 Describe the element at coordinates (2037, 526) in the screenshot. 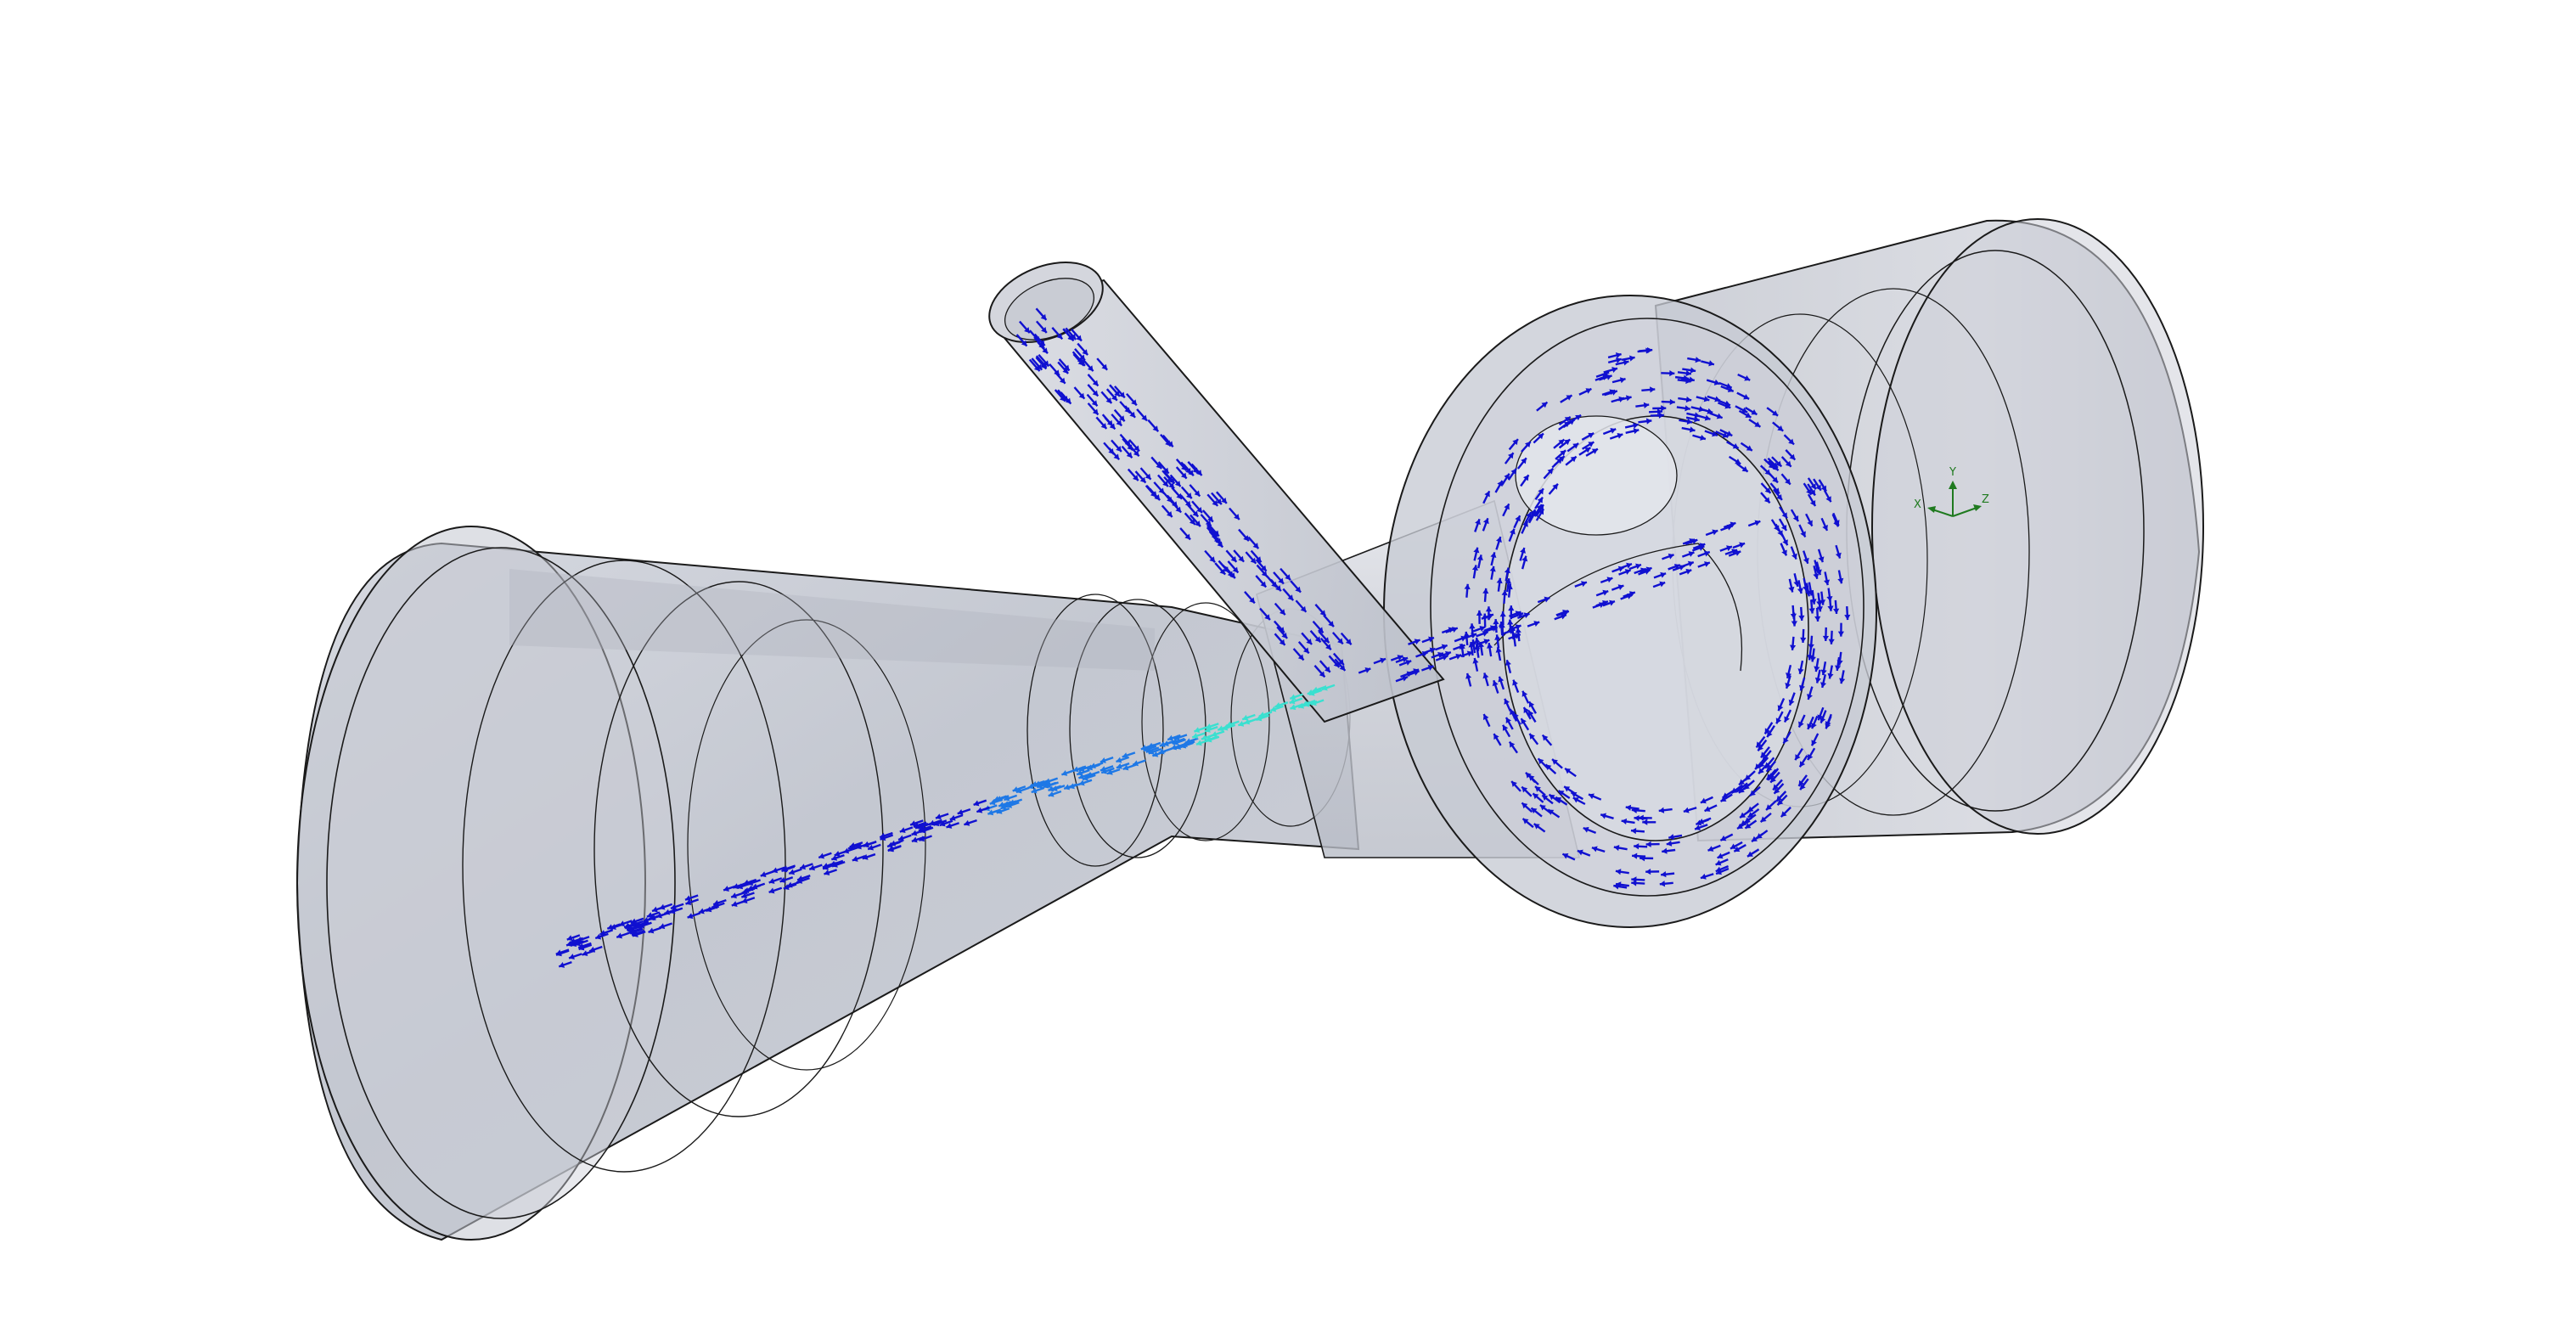

I see `outlet-flange-outer` at that location.